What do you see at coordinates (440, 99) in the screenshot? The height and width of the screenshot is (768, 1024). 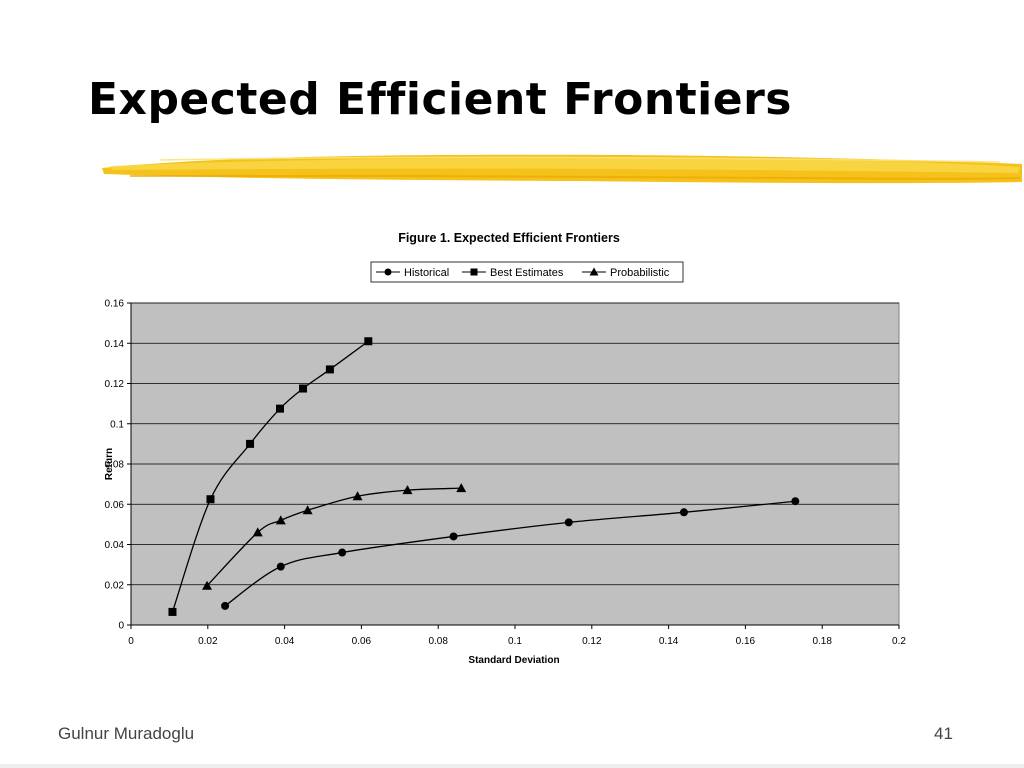 I see `slide-title: Expected Efficient Frontiers` at bounding box center [440, 99].